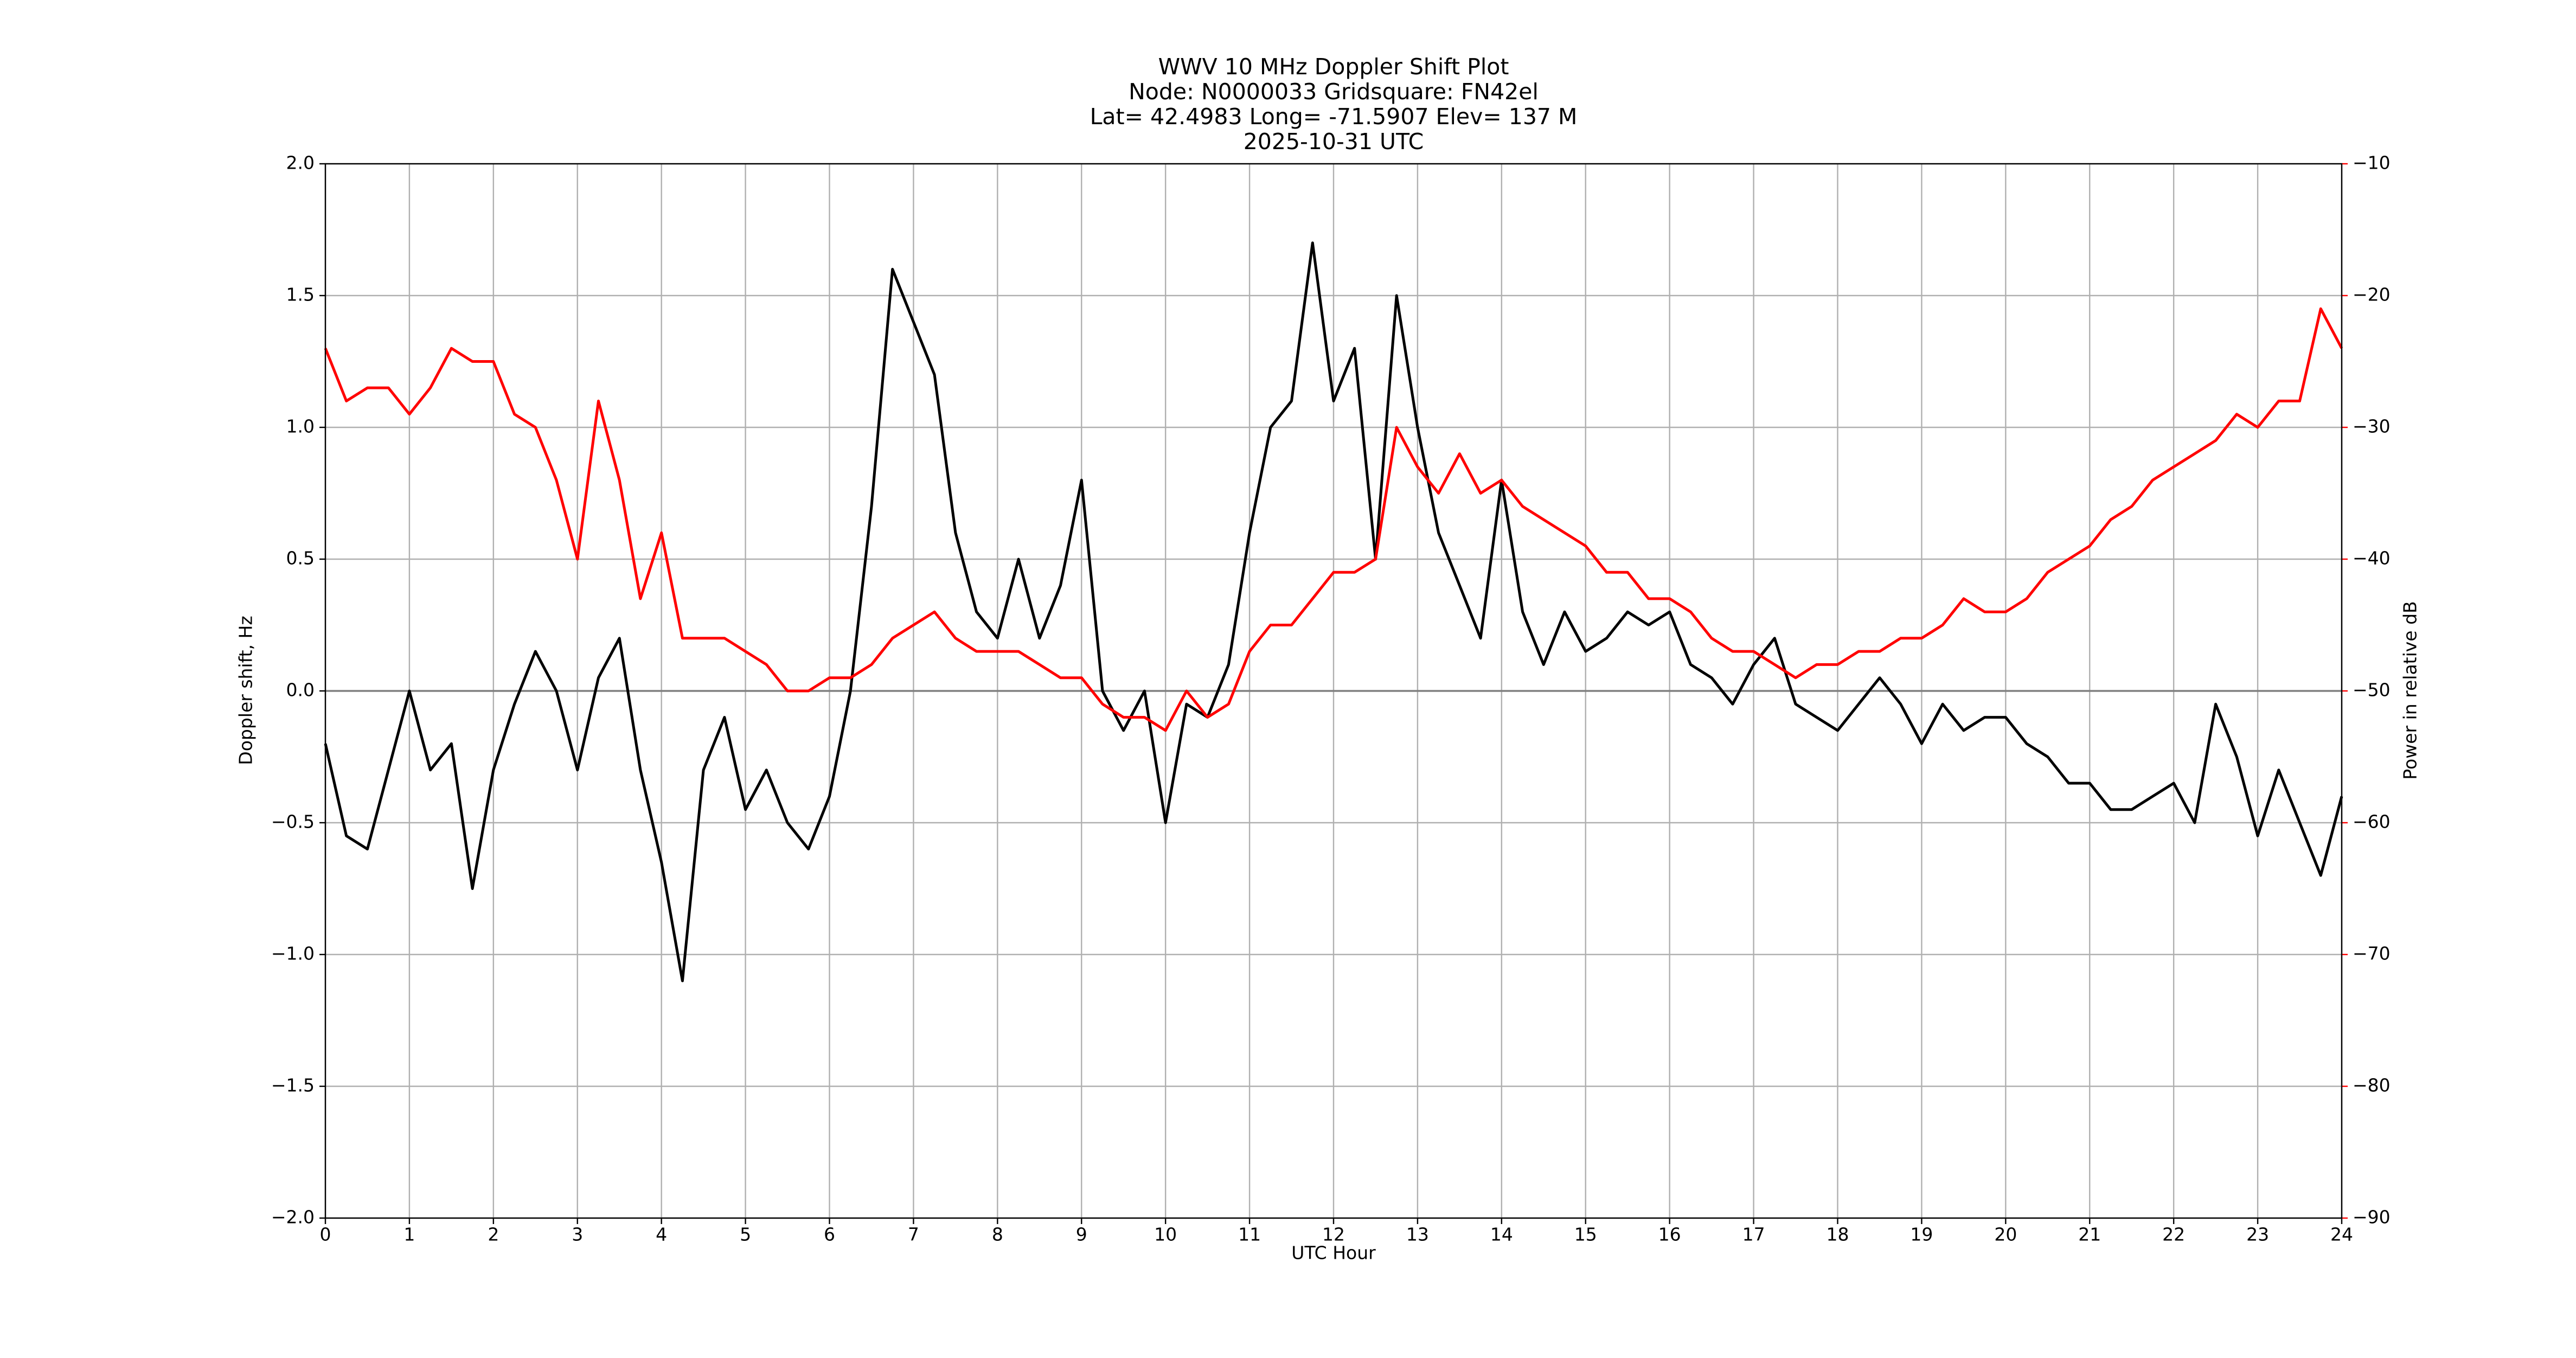 The width and height of the screenshot is (2576, 1358). I want to click on x-tick-label: 23, so click(2257, 1234).